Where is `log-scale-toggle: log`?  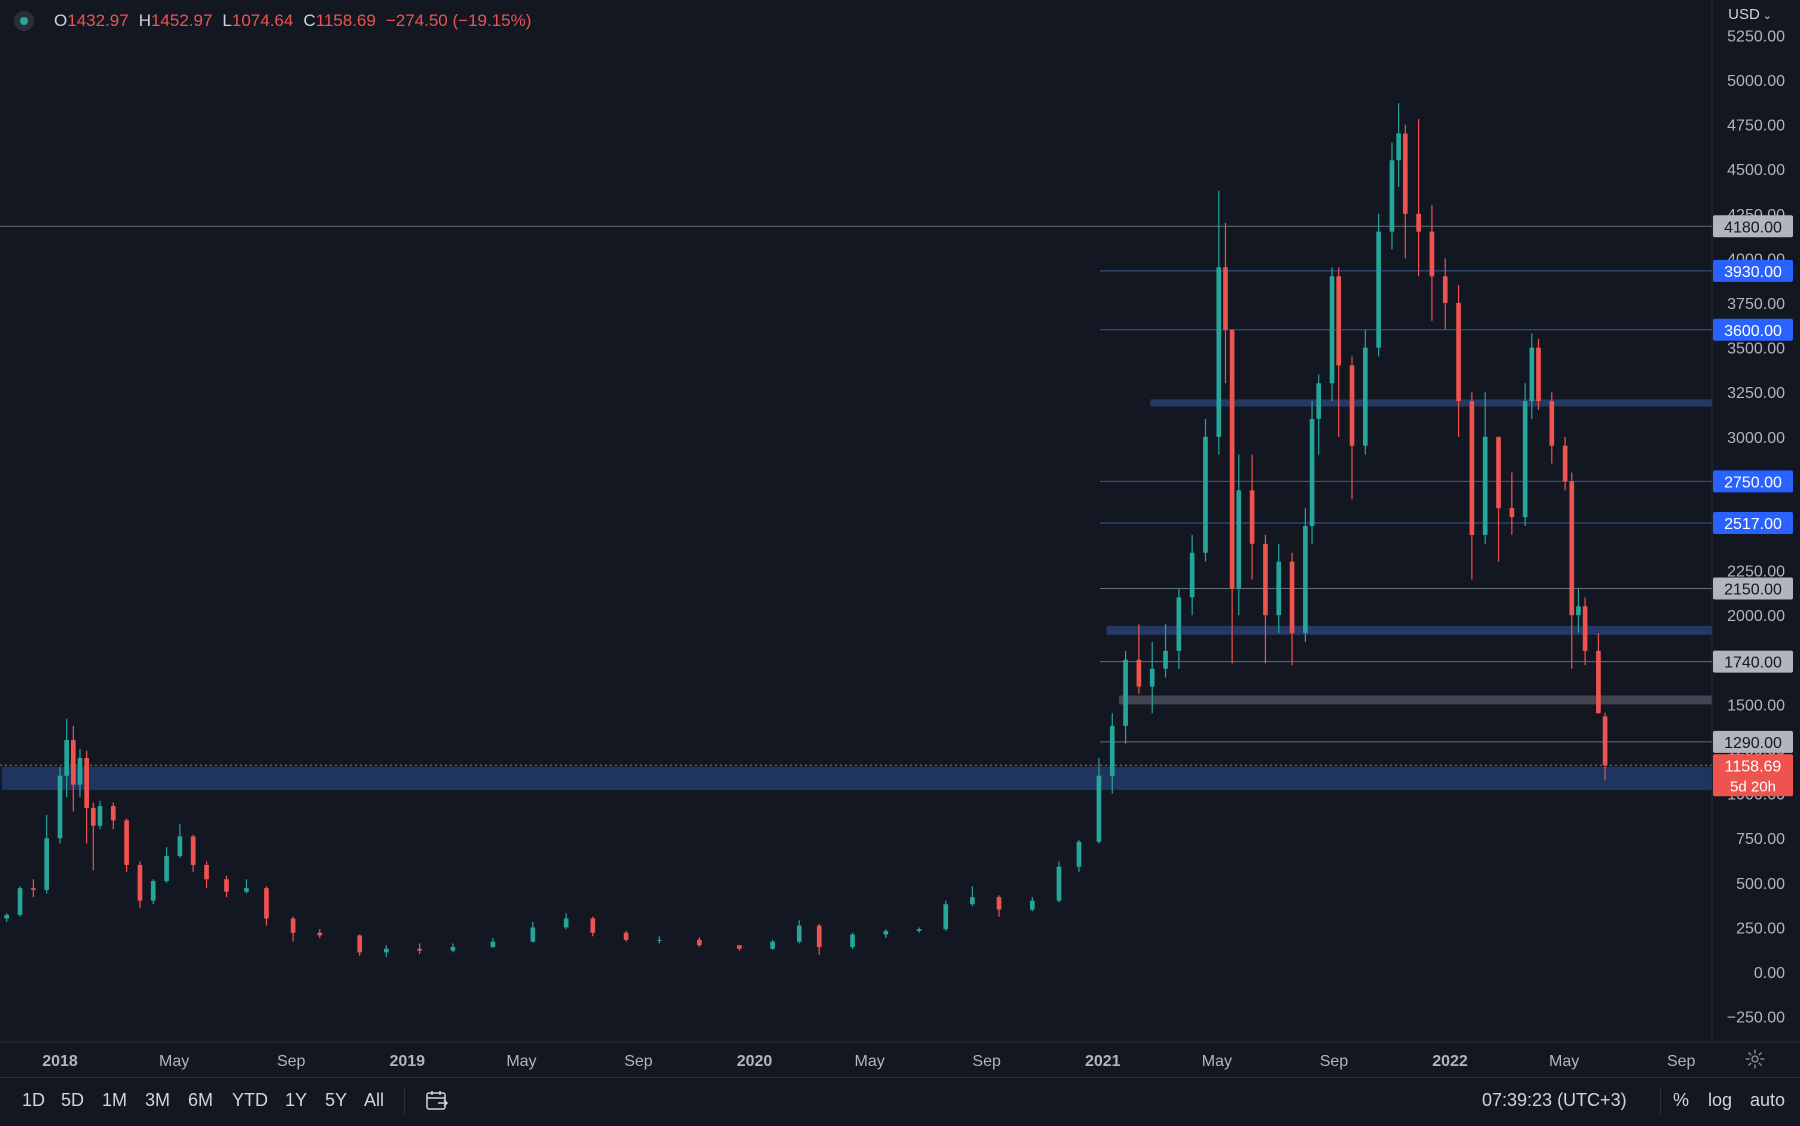
log-scale-toggle: log is located at coordinates (1720, 1100).